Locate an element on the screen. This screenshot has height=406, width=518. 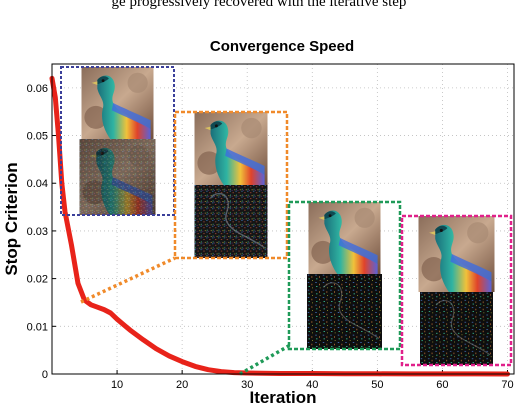
y-tick-label: 0 is located at coordinates (45, 375).